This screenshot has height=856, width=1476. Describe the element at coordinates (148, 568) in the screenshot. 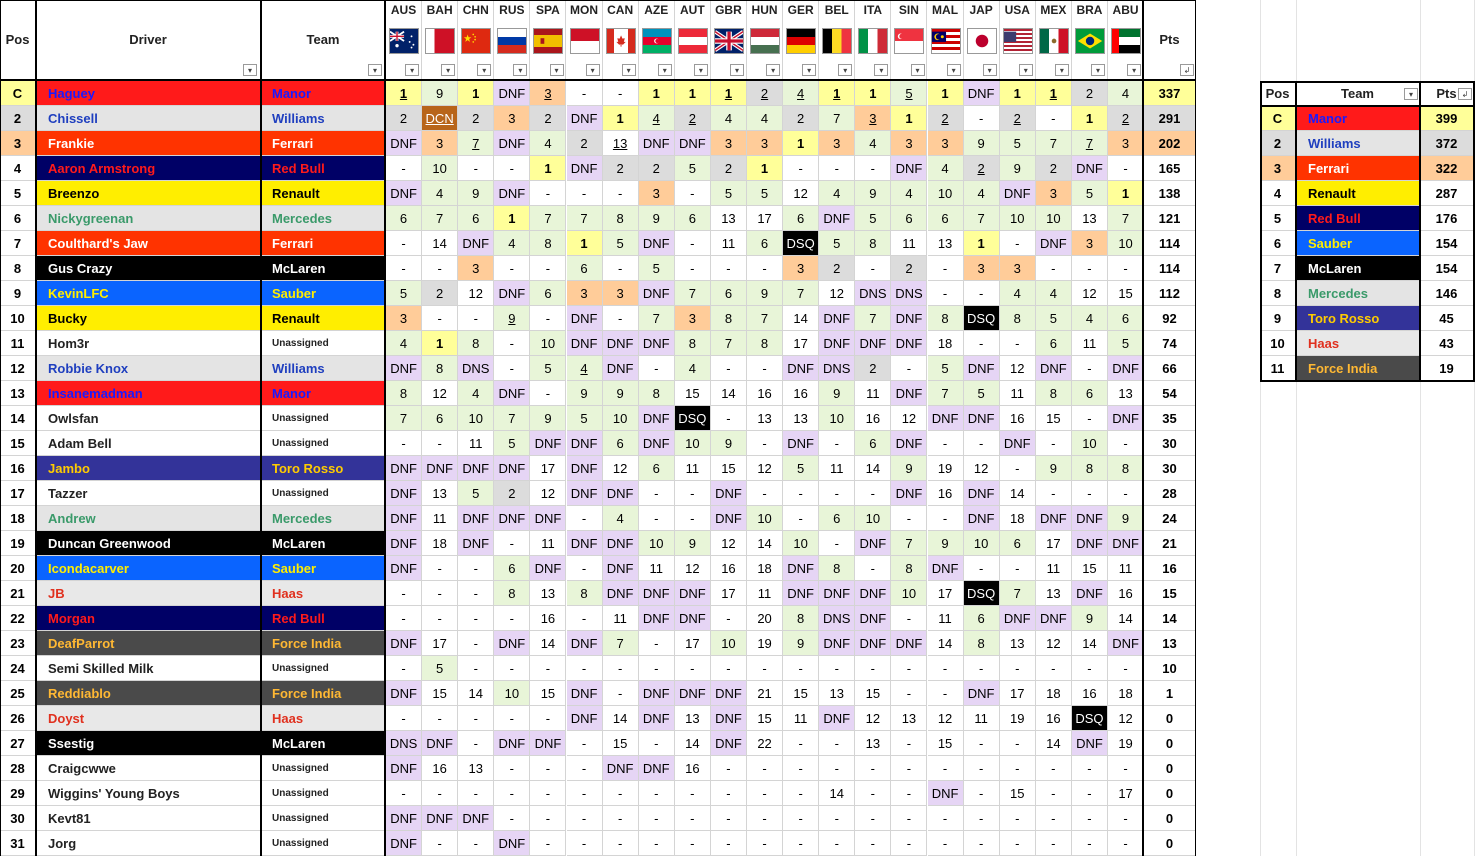

I see `driver-name: Icondacarver` at that location.